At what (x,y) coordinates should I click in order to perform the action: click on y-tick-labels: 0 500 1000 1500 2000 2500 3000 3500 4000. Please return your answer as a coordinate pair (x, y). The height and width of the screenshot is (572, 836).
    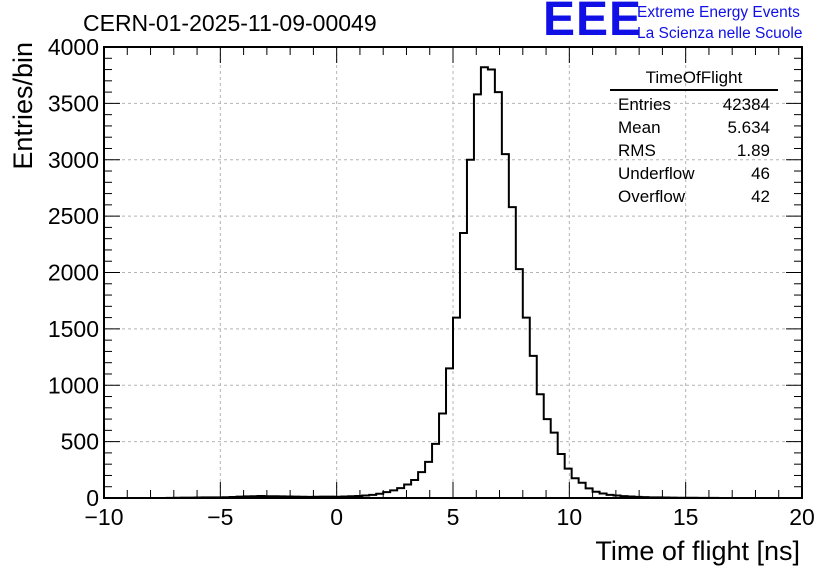
    Looking at the image, I should click on (73, 272).